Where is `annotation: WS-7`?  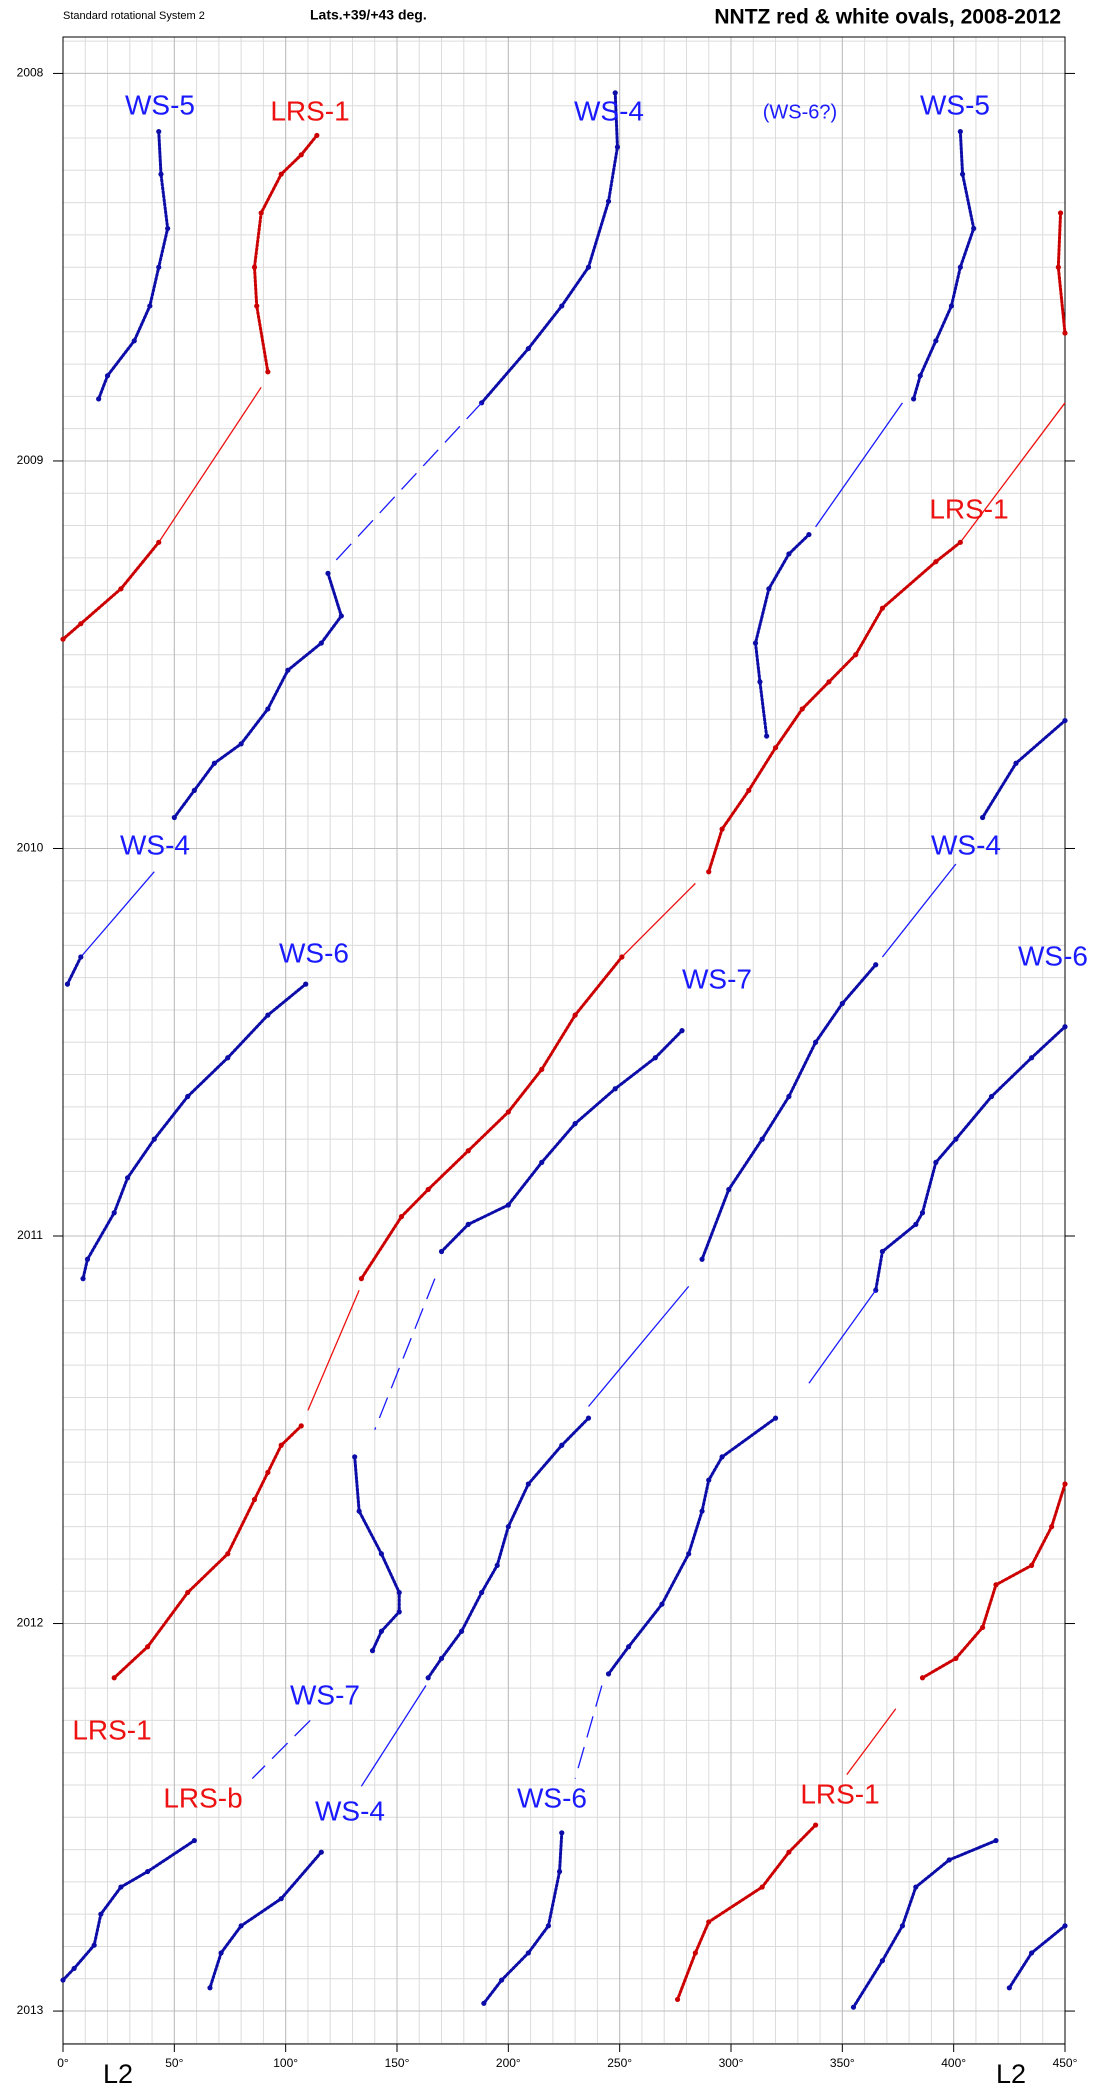
annotation: WS-7 is located at coordinates (325, 1694).